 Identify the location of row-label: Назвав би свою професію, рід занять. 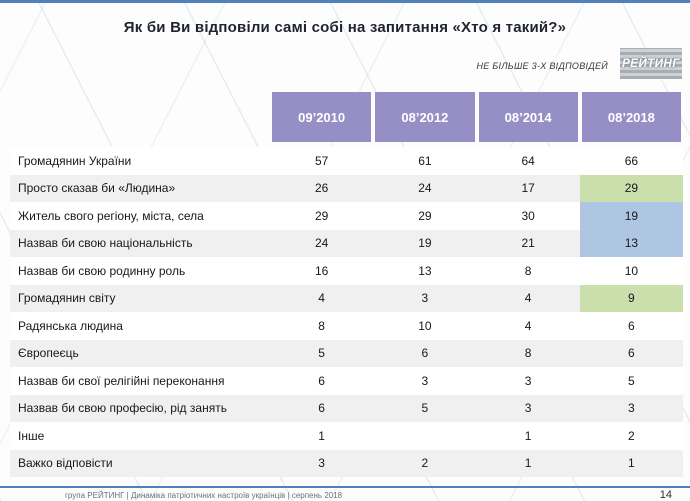
(122, 408).